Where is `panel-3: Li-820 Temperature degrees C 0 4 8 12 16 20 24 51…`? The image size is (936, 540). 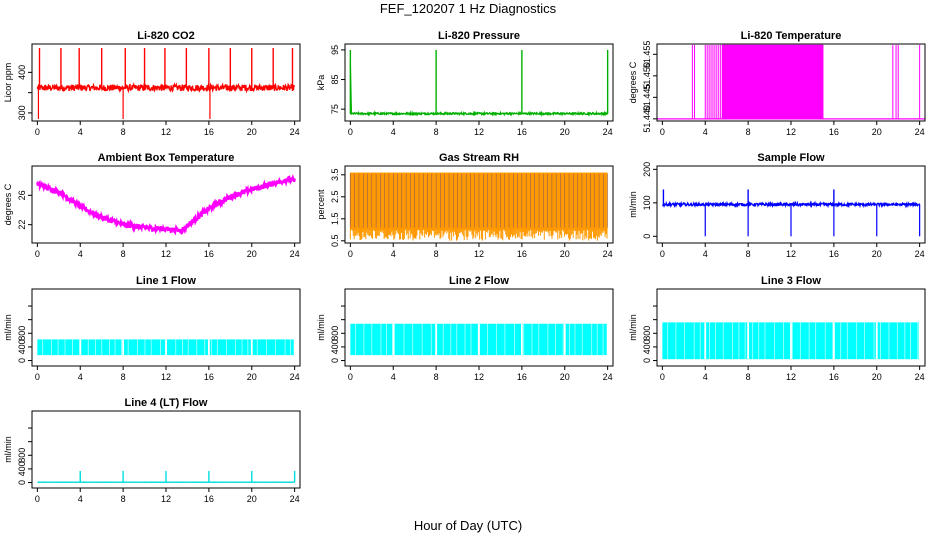 panel-3: Li-820 Temperature degrees C 0 4 8 12 16 20 24 51… is located at coordinates (777, 83).